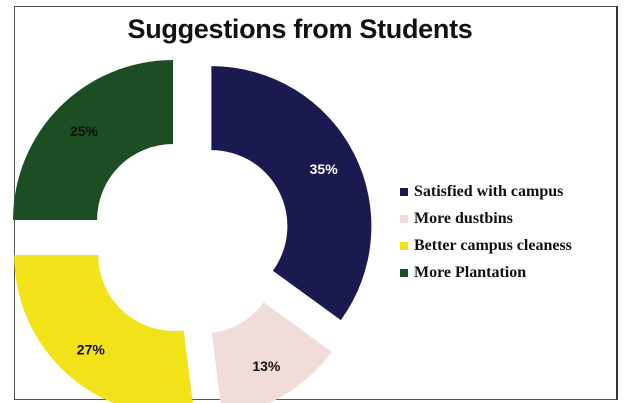  What do you see at coordinates (300, 29) in the screenshot?
I see `chart-title: Suggestions from Students` at bounding box center [300, 29].